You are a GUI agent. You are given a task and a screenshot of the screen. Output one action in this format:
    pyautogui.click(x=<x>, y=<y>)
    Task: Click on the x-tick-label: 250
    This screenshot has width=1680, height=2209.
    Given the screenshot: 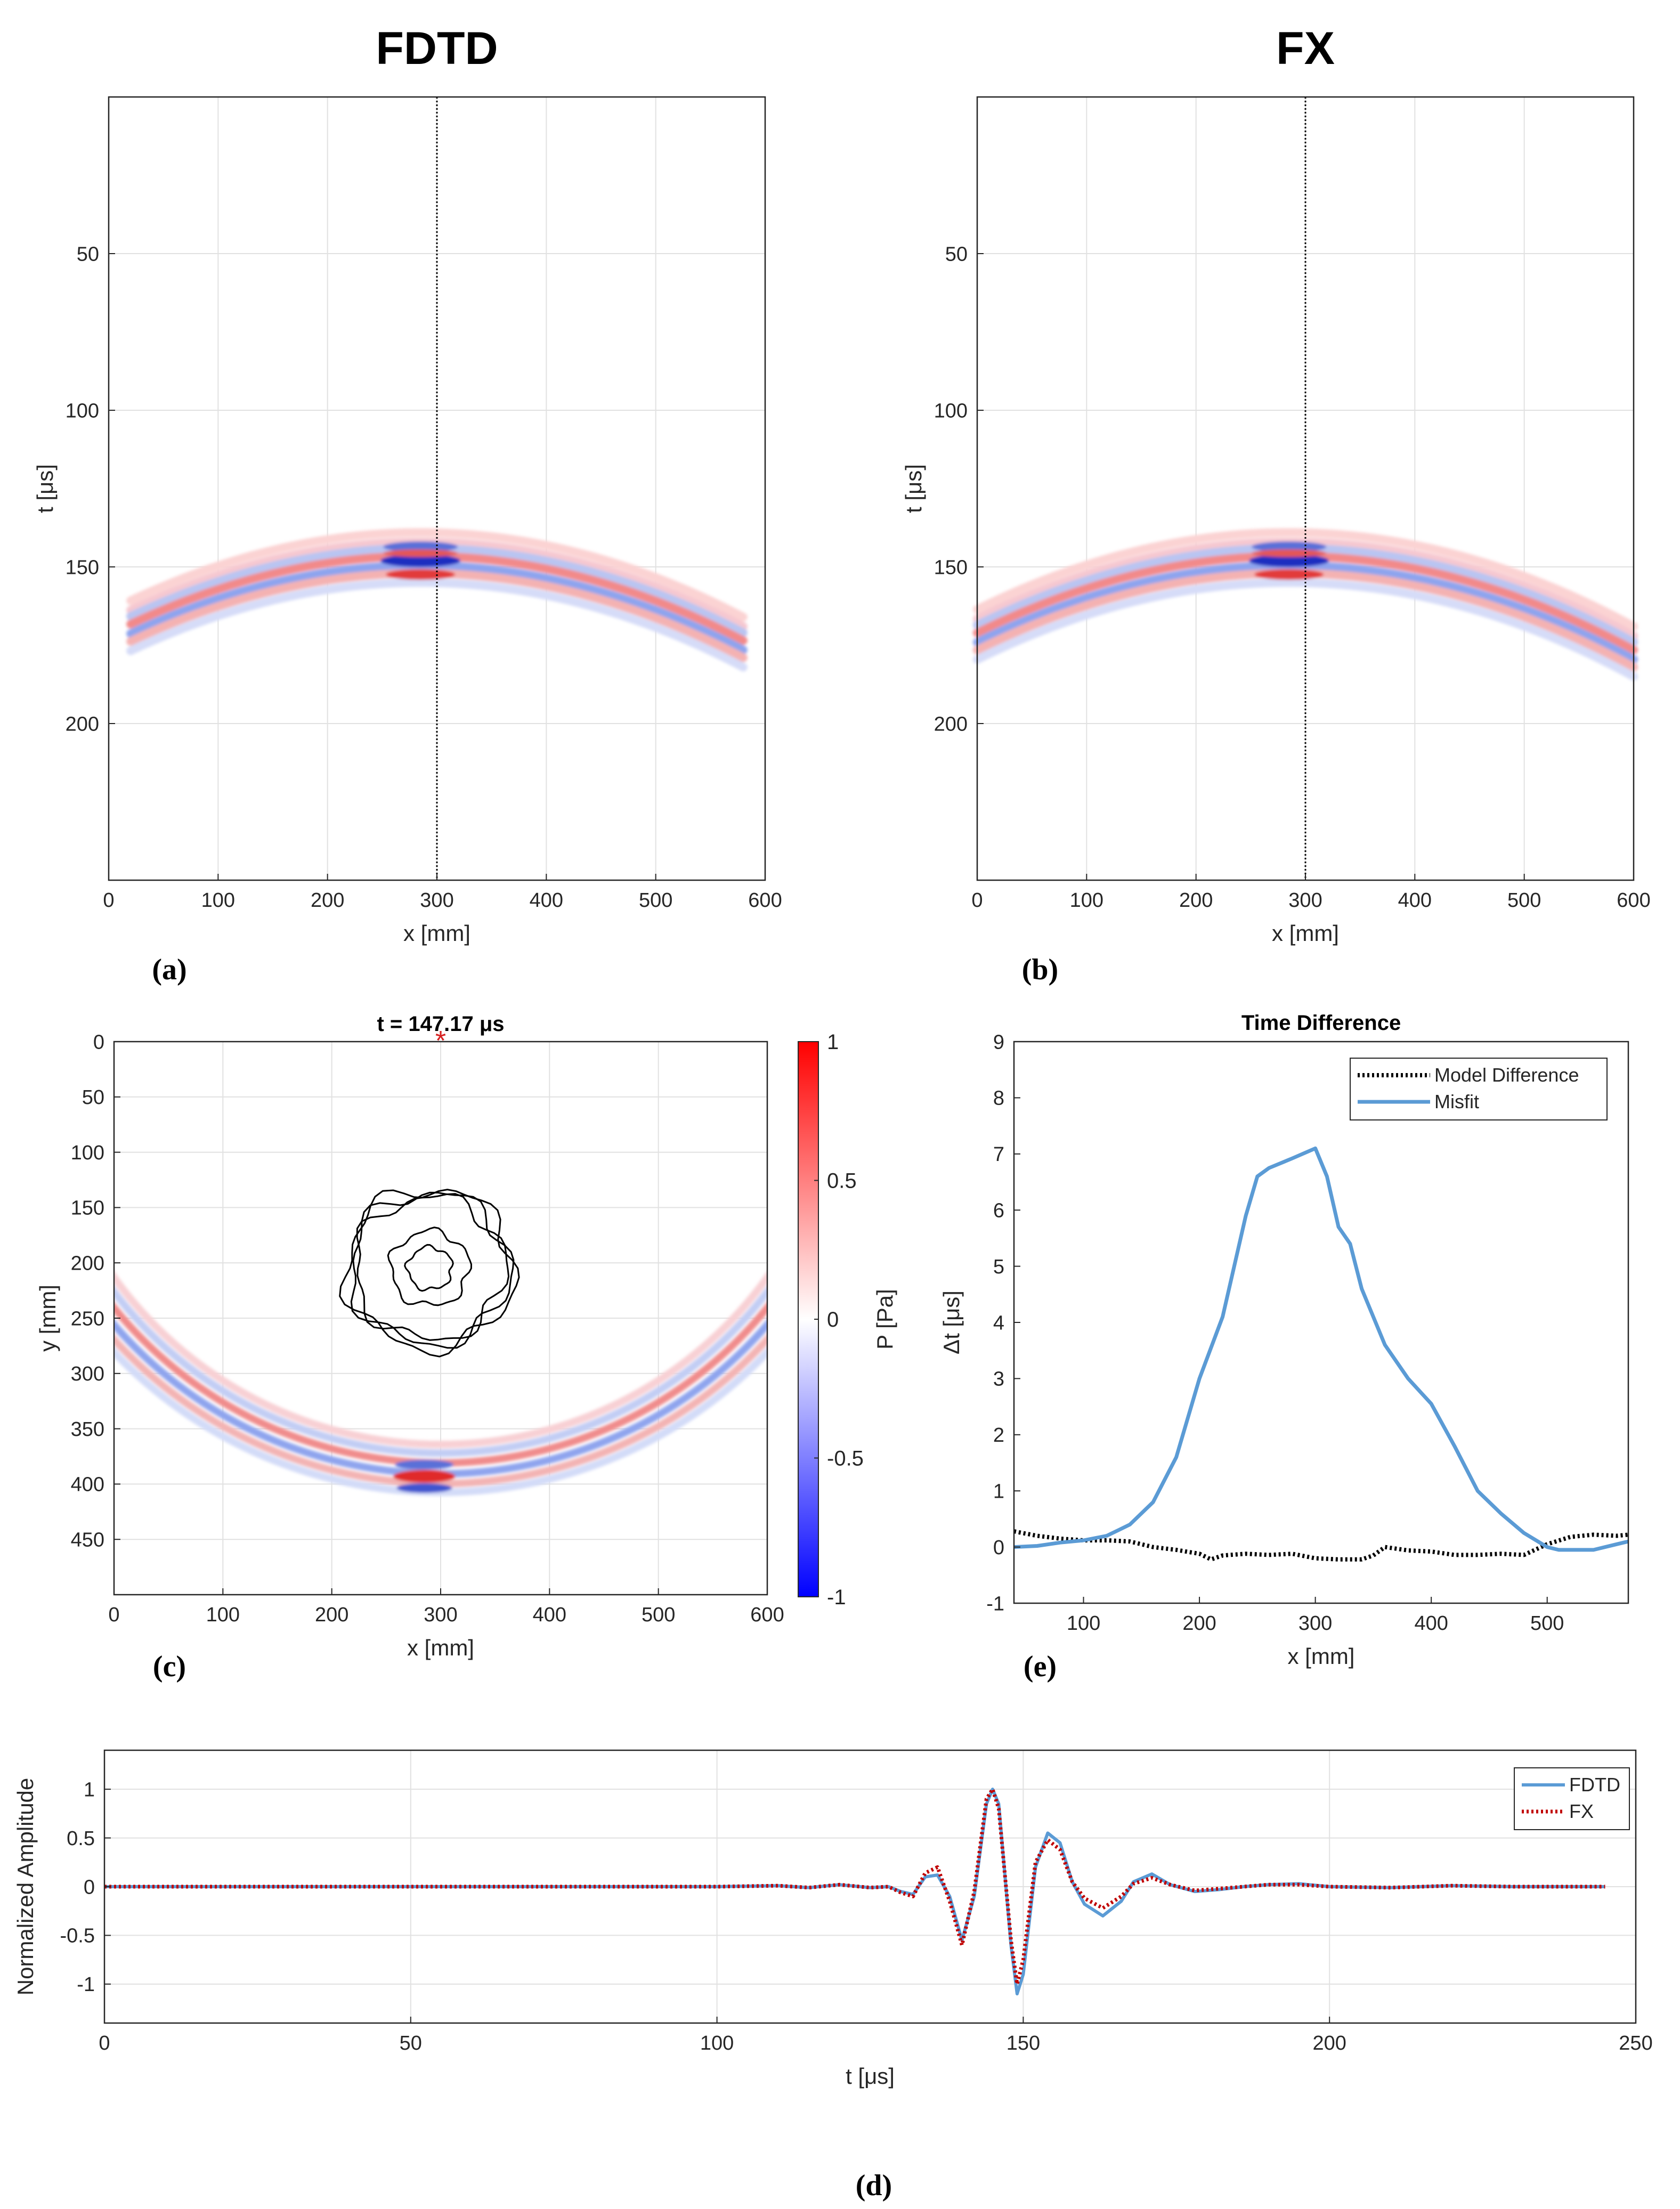 What is the action you would take?
    pyautogui.click(x=1635, y=2043)
    